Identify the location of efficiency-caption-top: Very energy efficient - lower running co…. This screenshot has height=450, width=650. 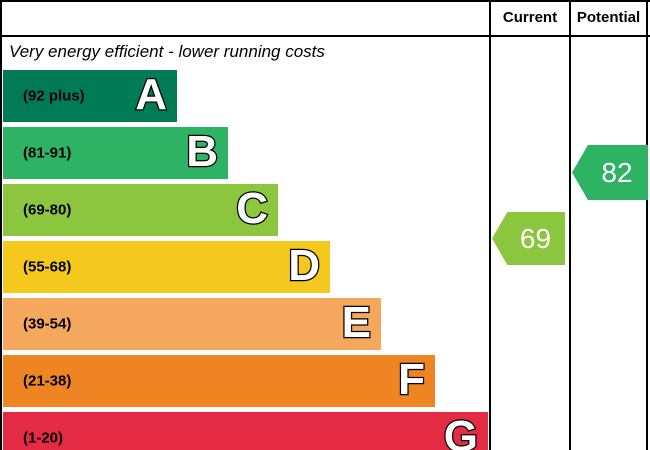
(167, 51).